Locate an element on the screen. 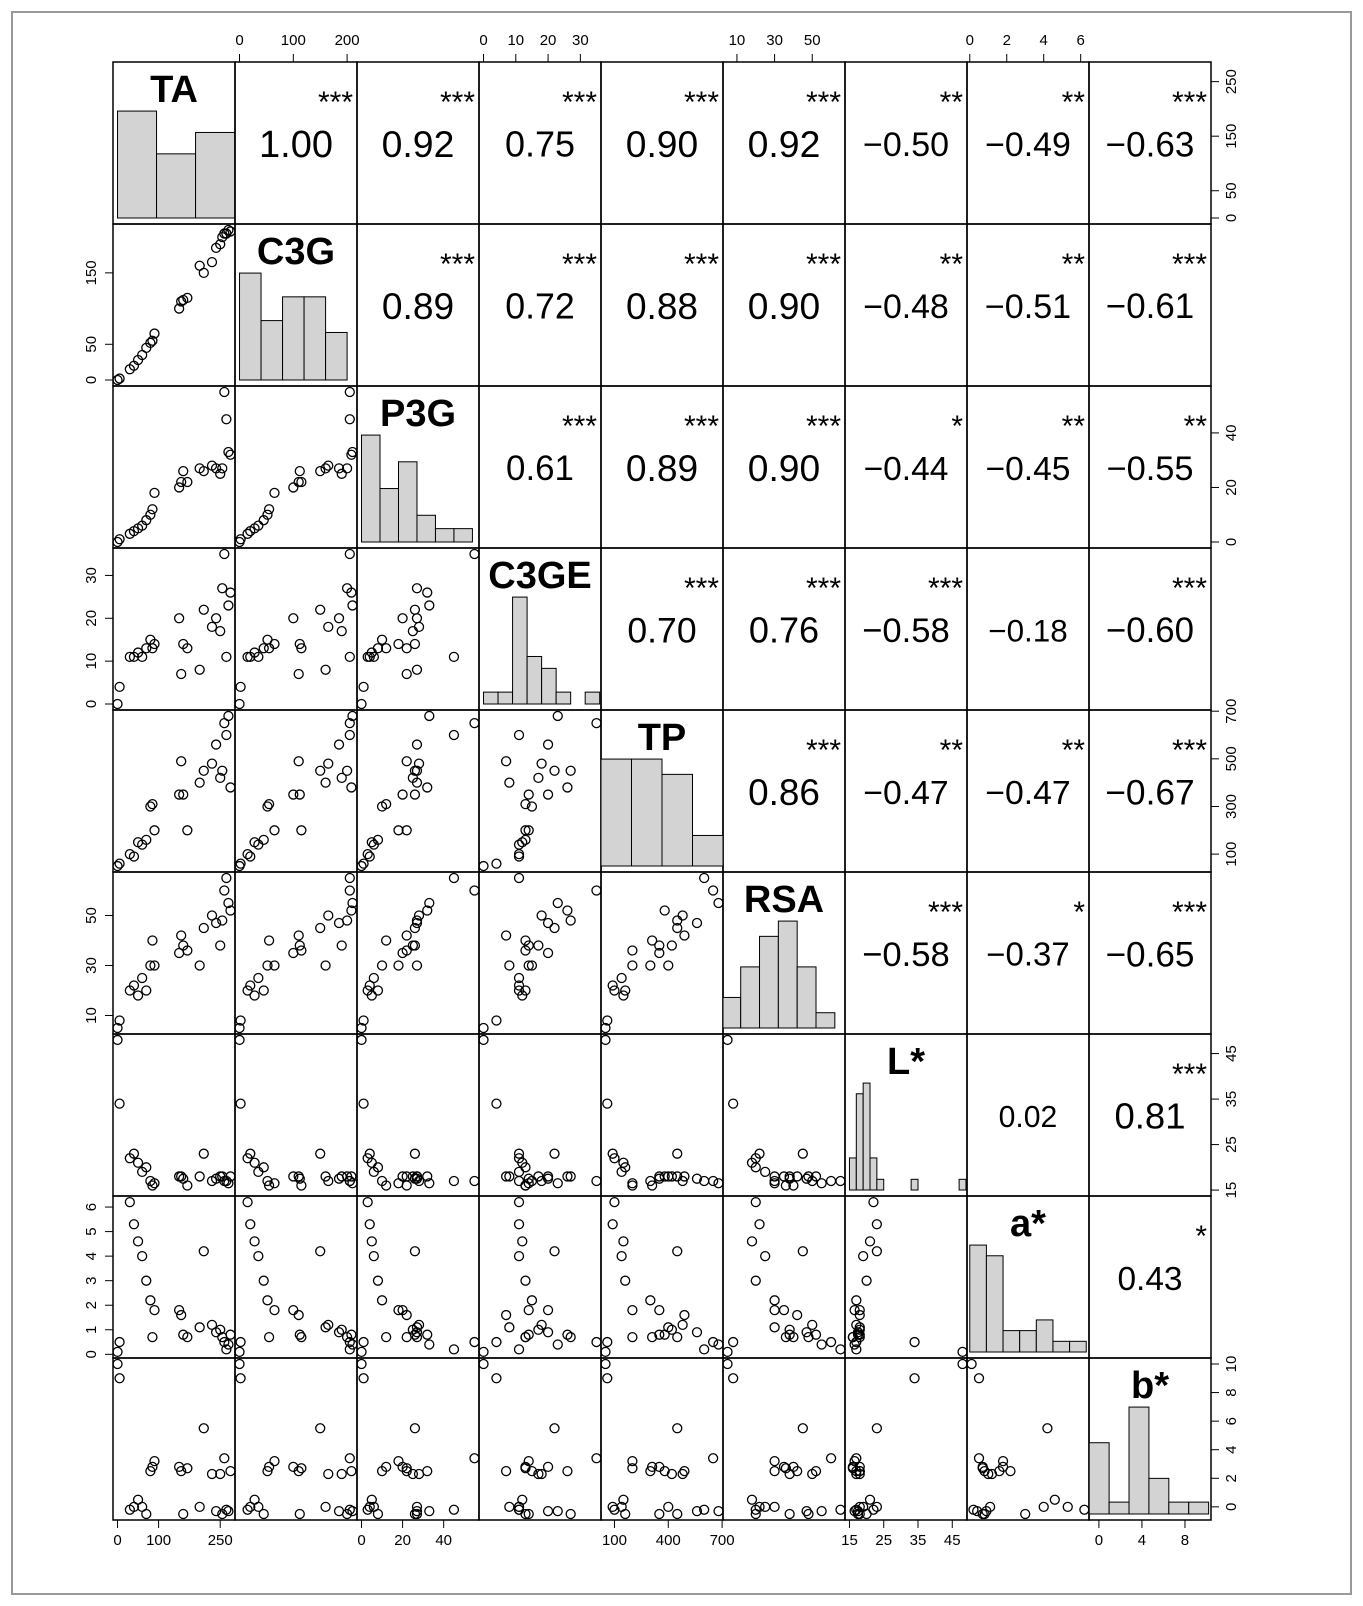 This screenshot has width=1363, height=1606. x-tick-label: 100 is located at coordinates (293, 40).